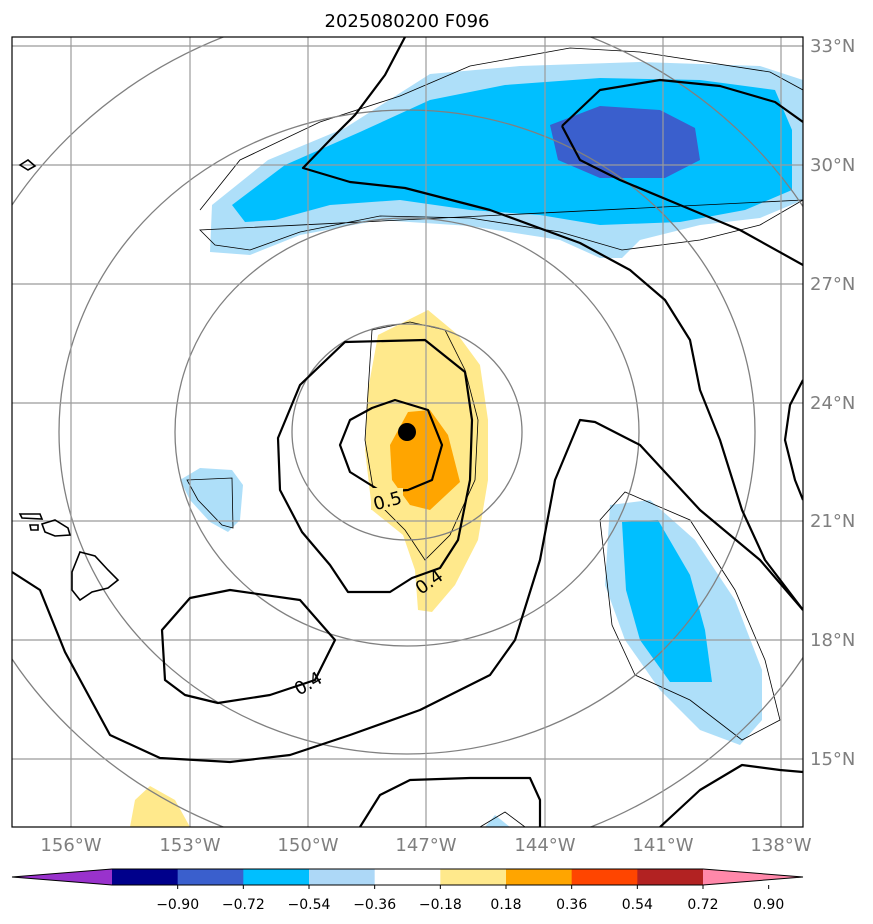  Describe the element at coordinates (682, 172) in the screenshot. I see `contour-northeast-dark` at that location.